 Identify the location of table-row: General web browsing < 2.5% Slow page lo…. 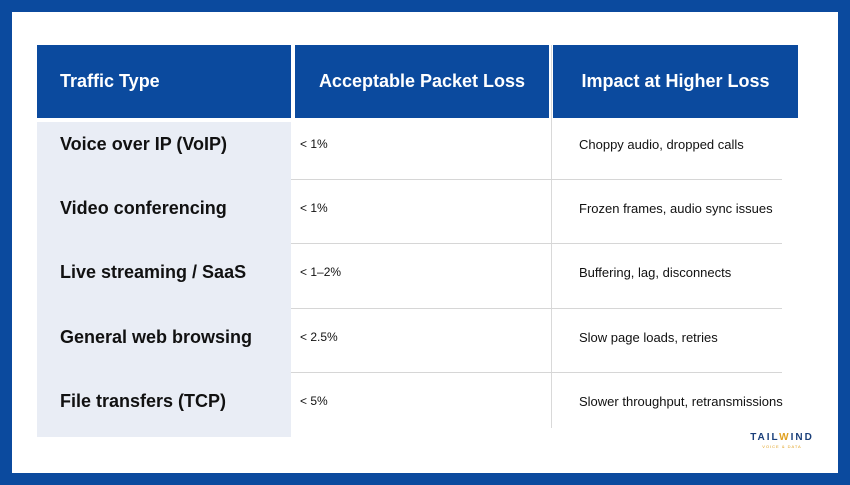
(437, 337).